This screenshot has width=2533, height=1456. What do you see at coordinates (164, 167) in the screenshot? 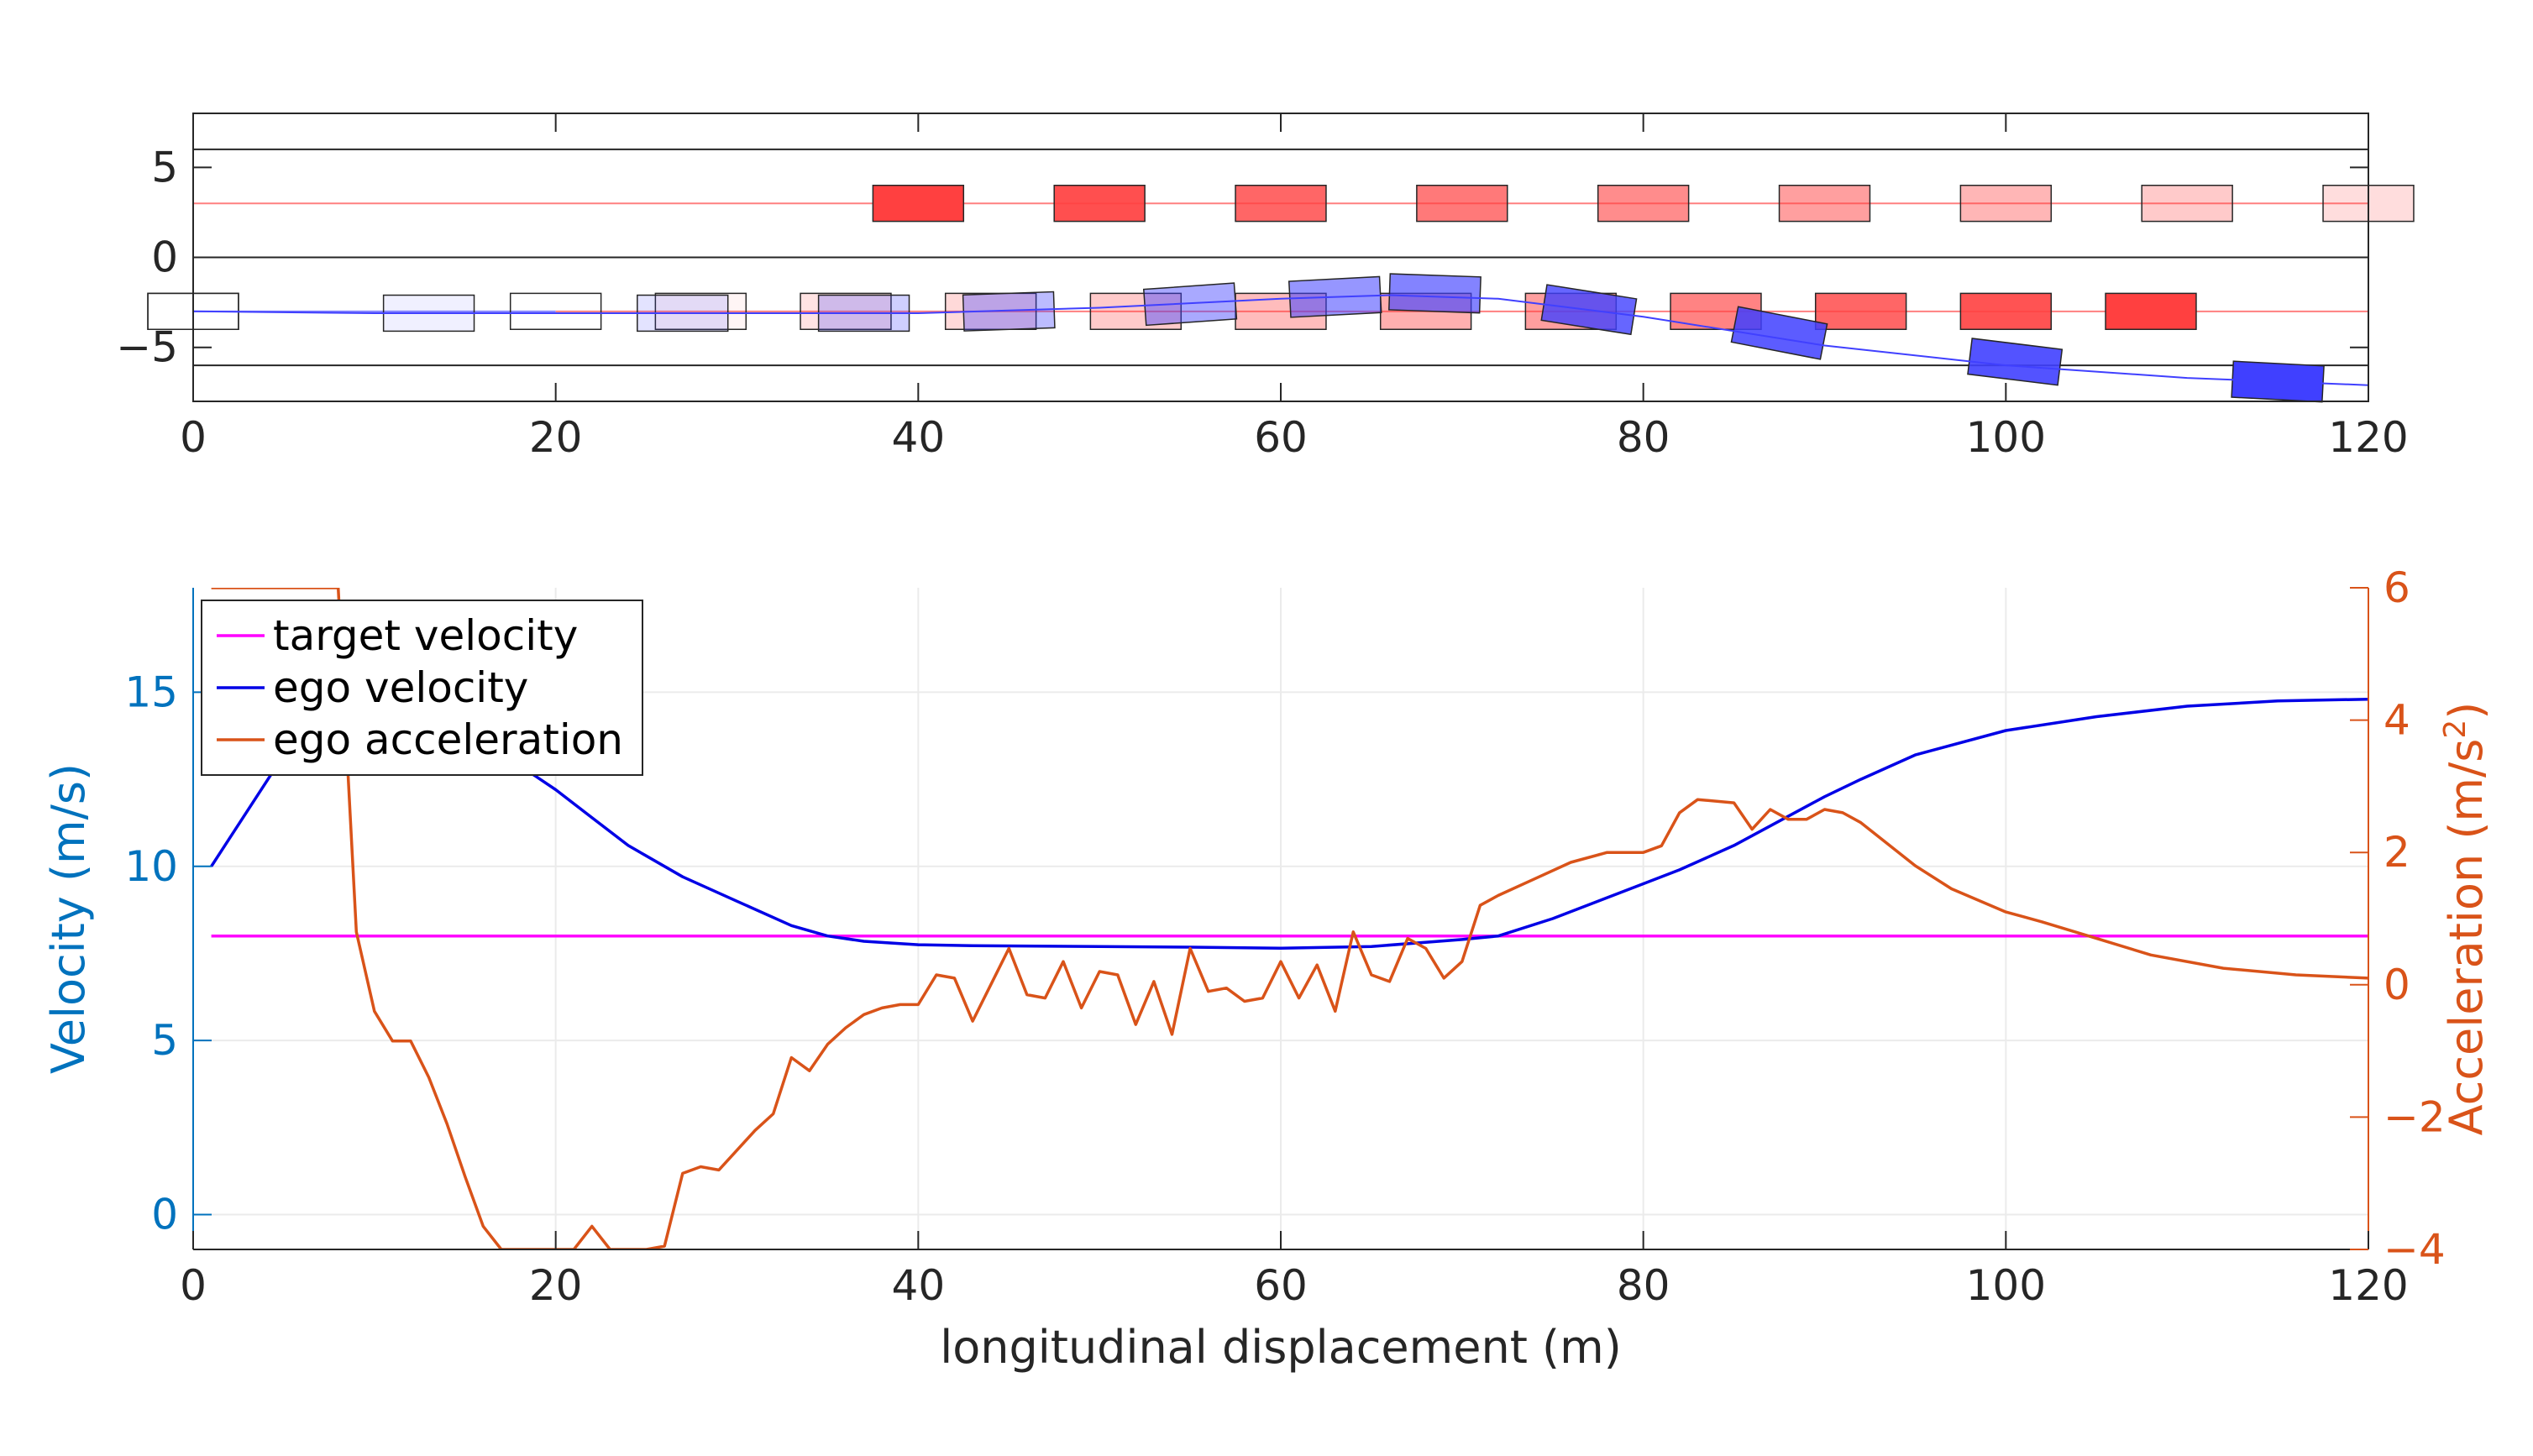
I see `y-tick-label: 5` at bounding box center [164, 167].